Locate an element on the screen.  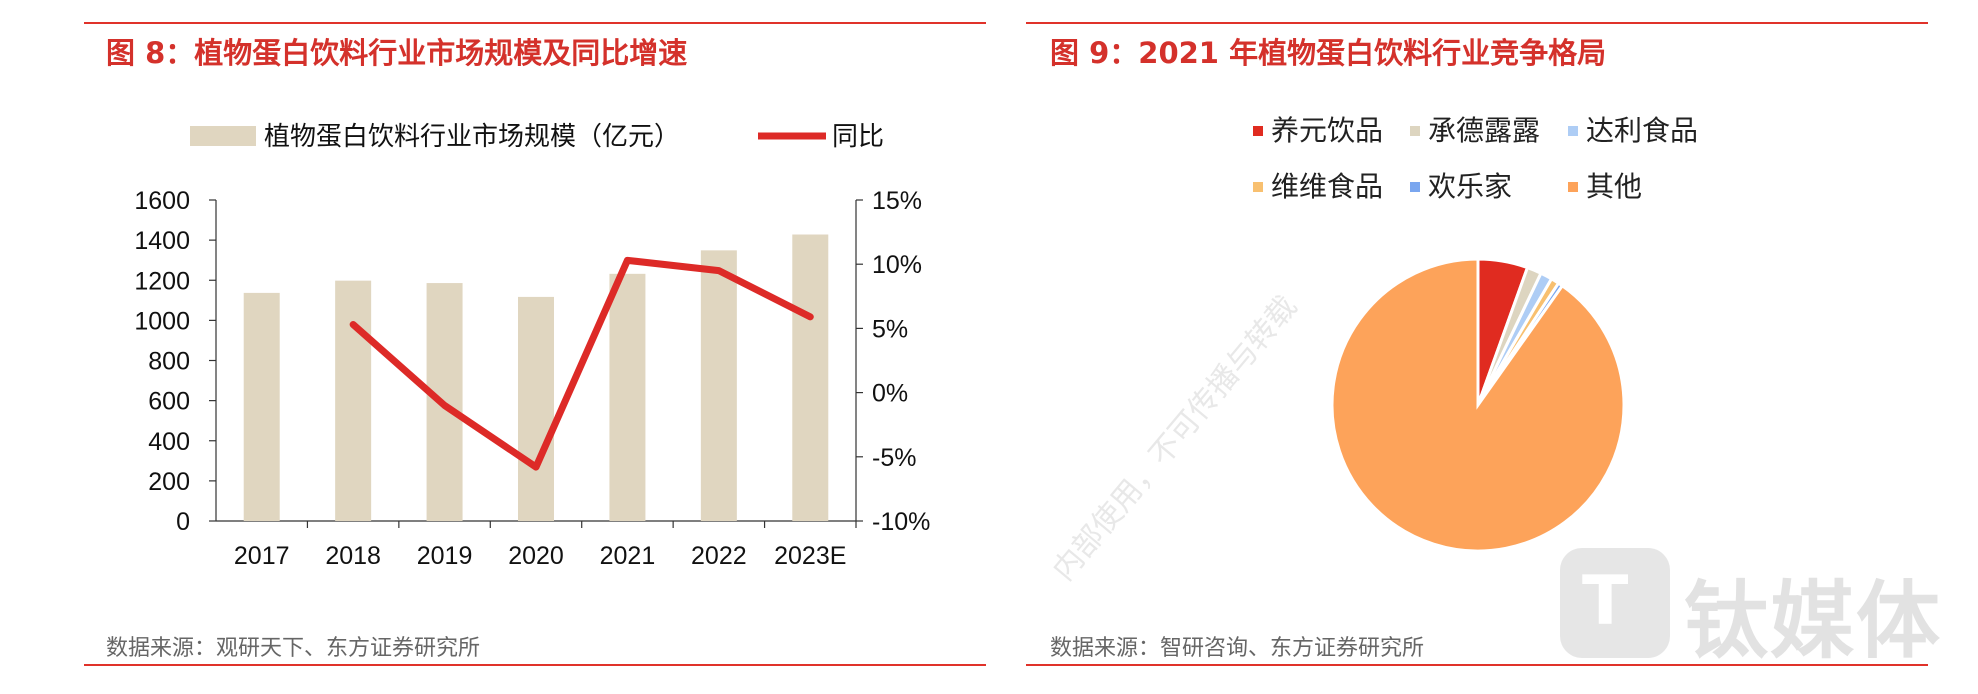
y-tick-label-right: 10% is located at coordinates (897, 265).